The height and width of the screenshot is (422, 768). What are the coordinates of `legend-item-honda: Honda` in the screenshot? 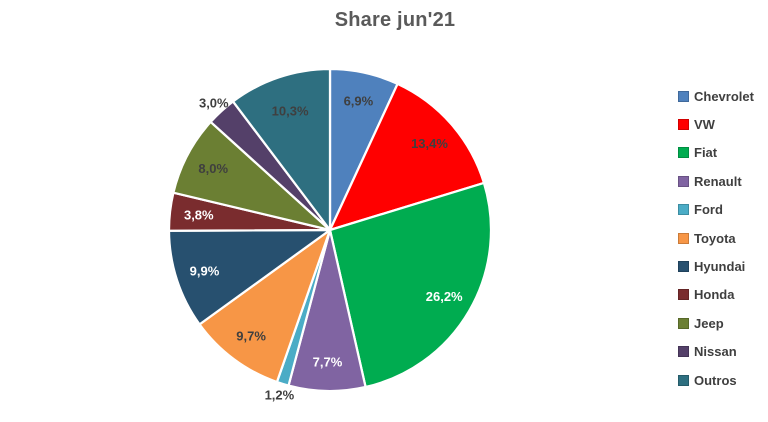 It's located at (716, 295).